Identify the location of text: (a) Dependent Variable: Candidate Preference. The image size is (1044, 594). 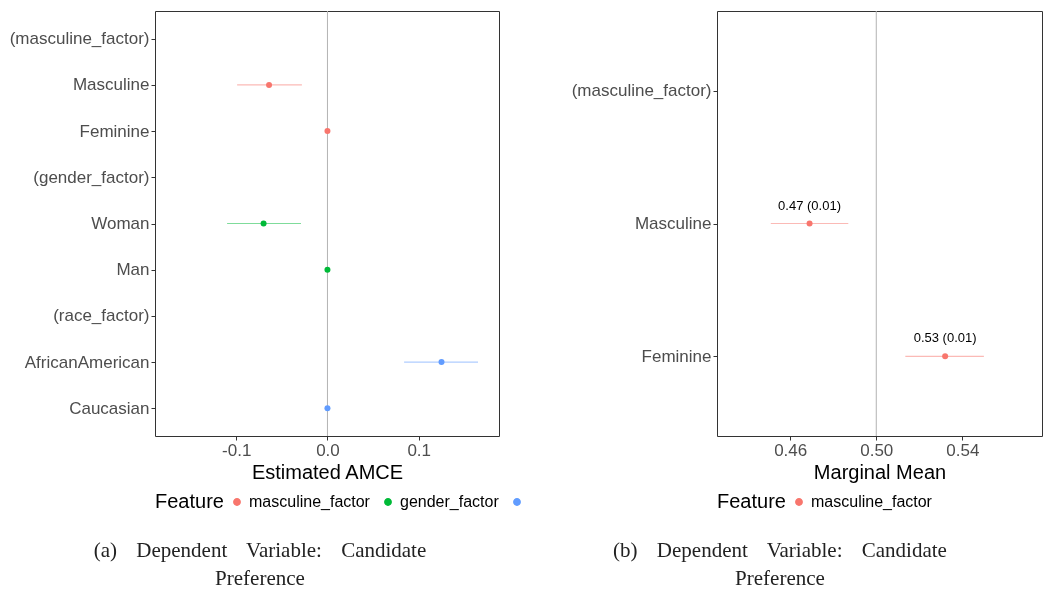
(260, 564).